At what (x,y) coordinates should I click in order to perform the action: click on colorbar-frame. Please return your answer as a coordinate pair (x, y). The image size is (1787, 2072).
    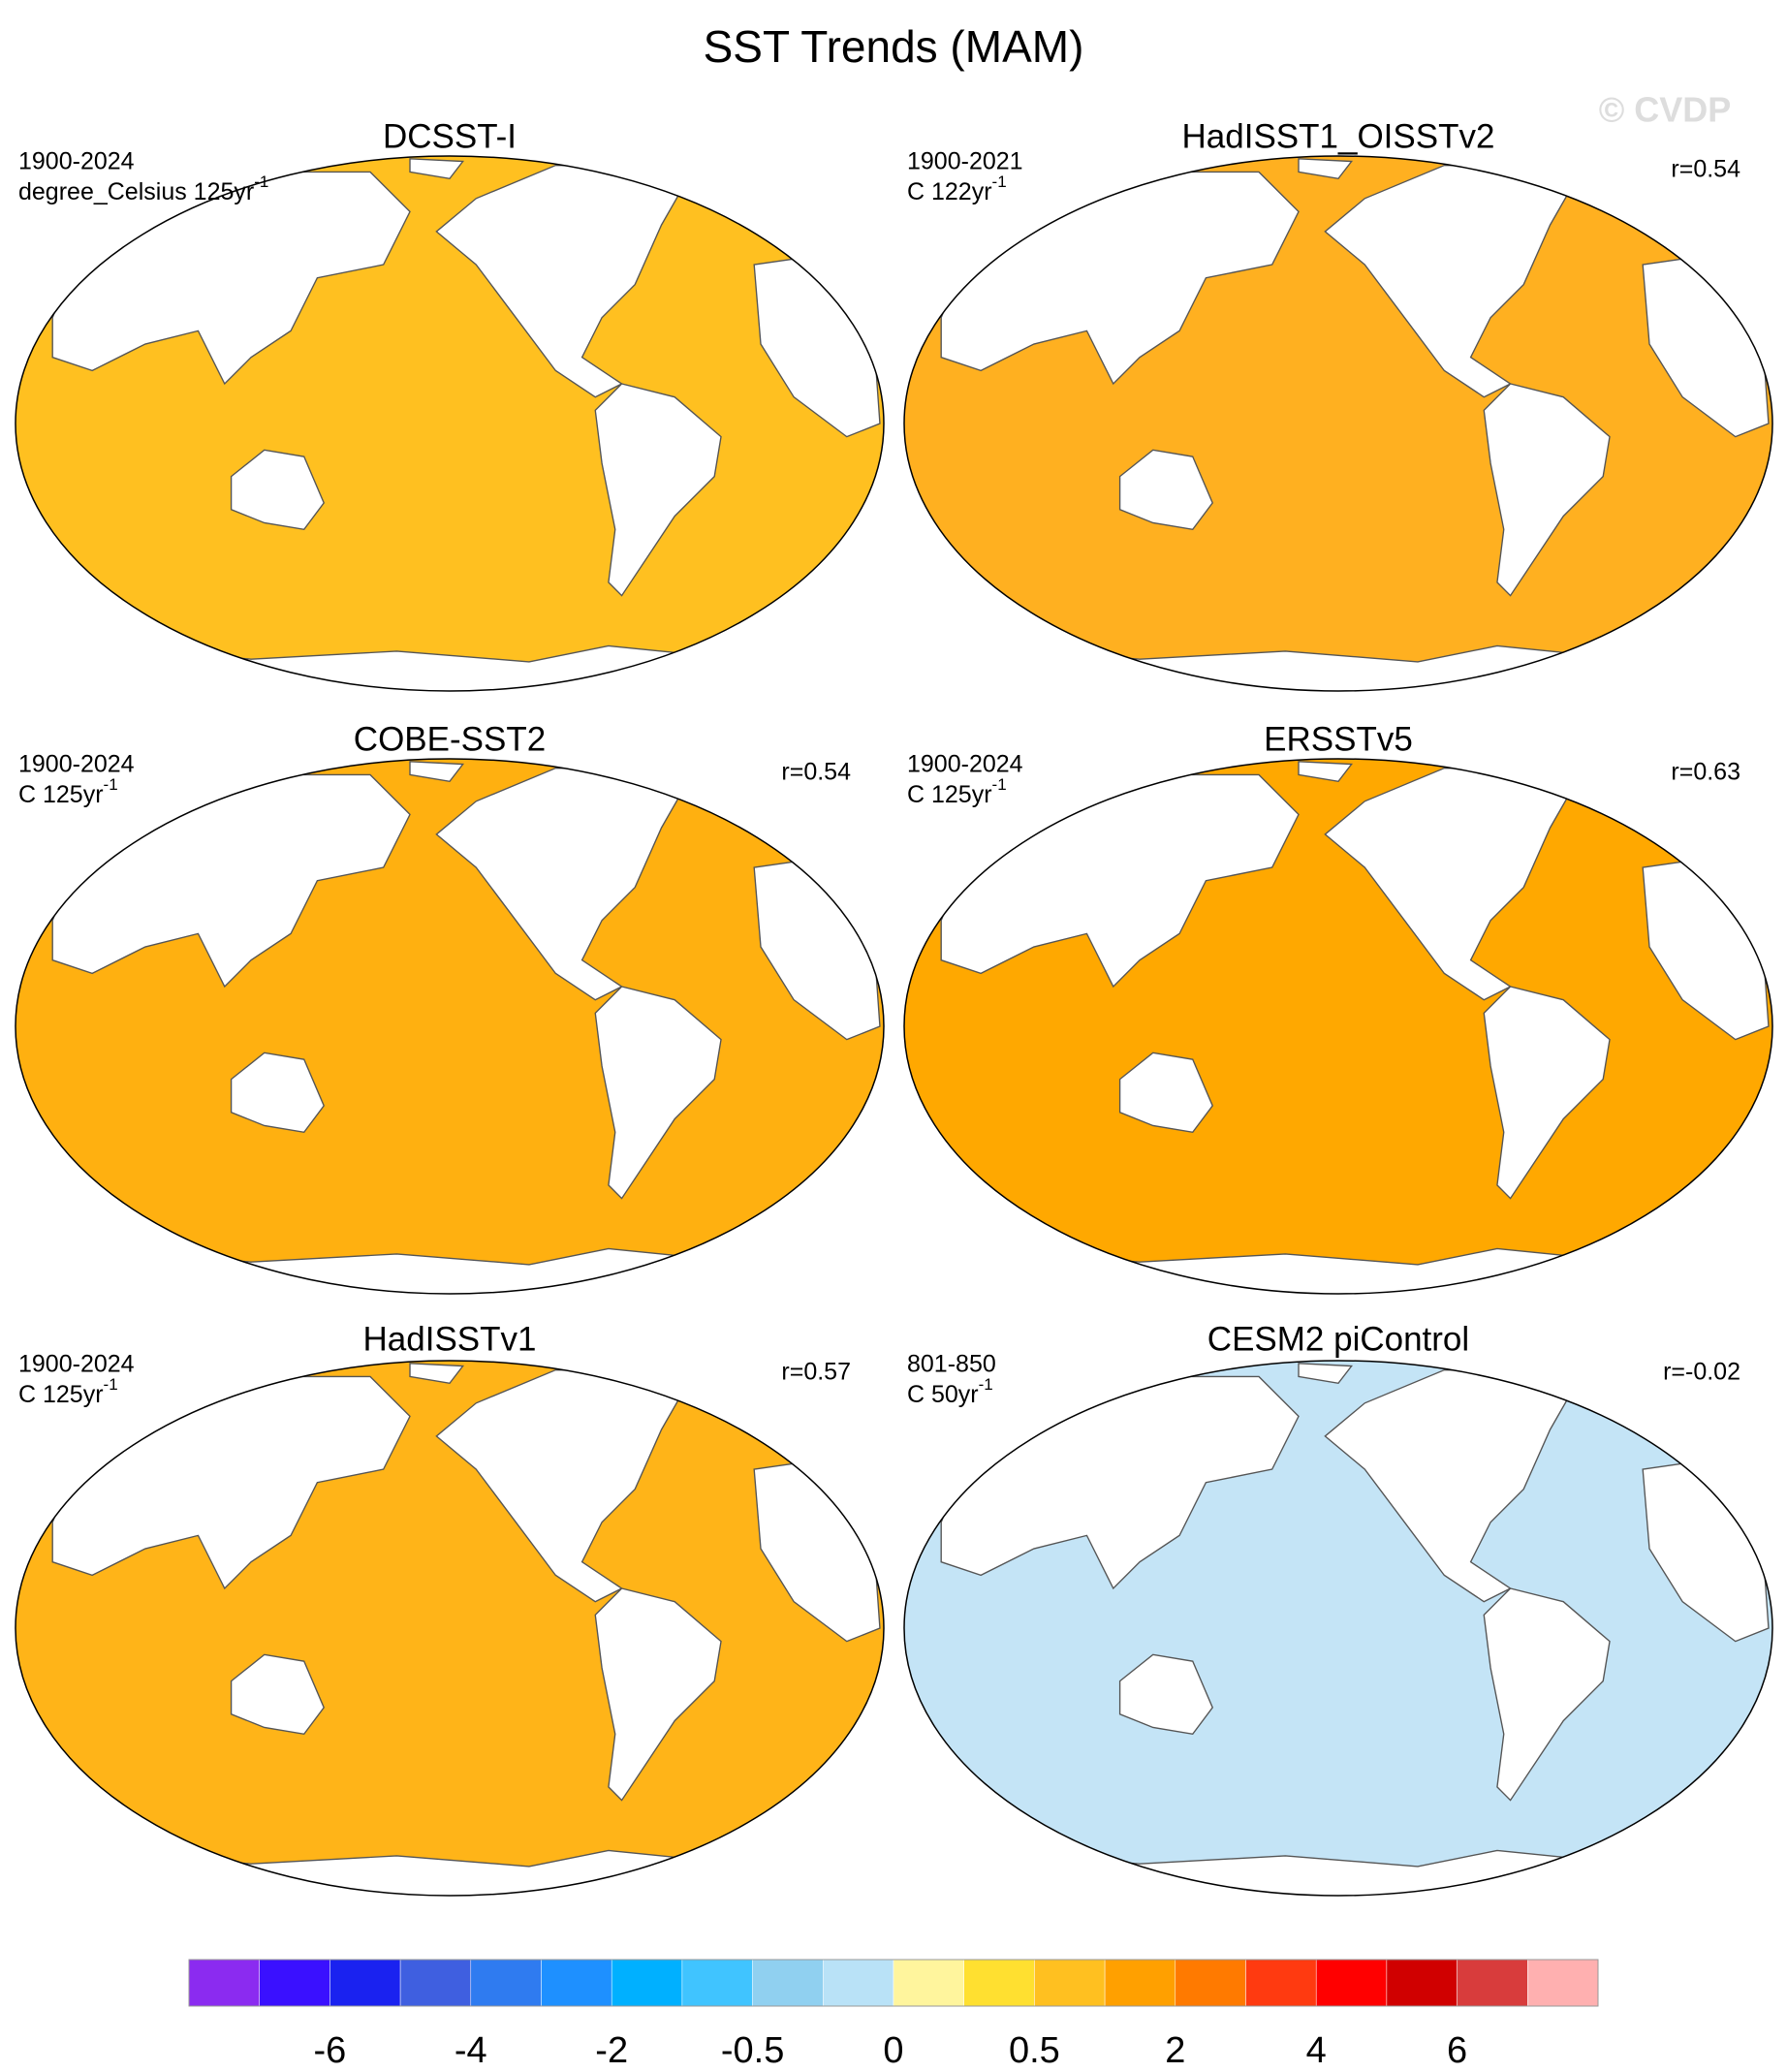
    Looking at the image, I should click on (893, 1983).